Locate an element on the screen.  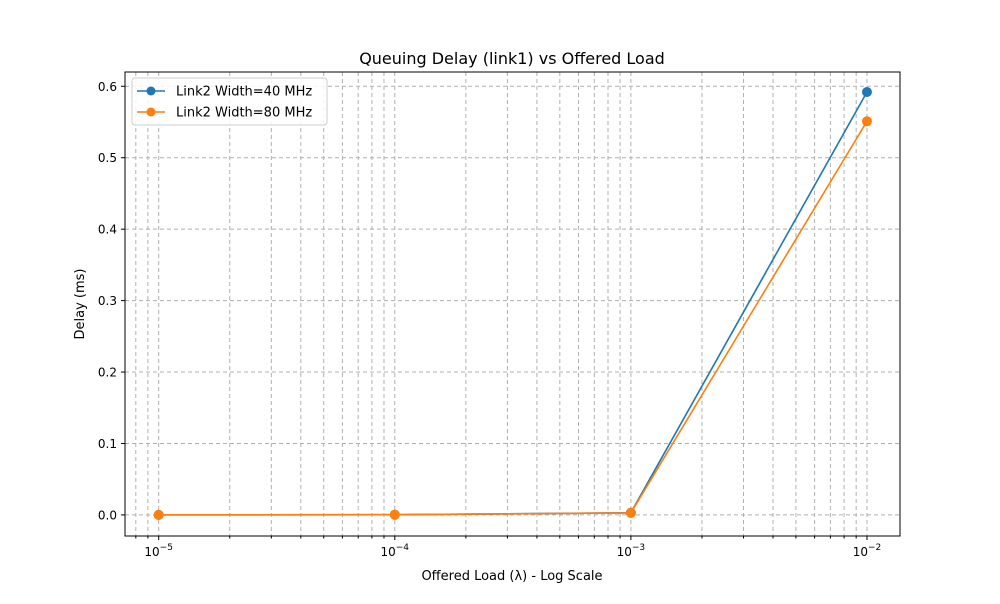
legend-box is located at coordinates (229, 101).